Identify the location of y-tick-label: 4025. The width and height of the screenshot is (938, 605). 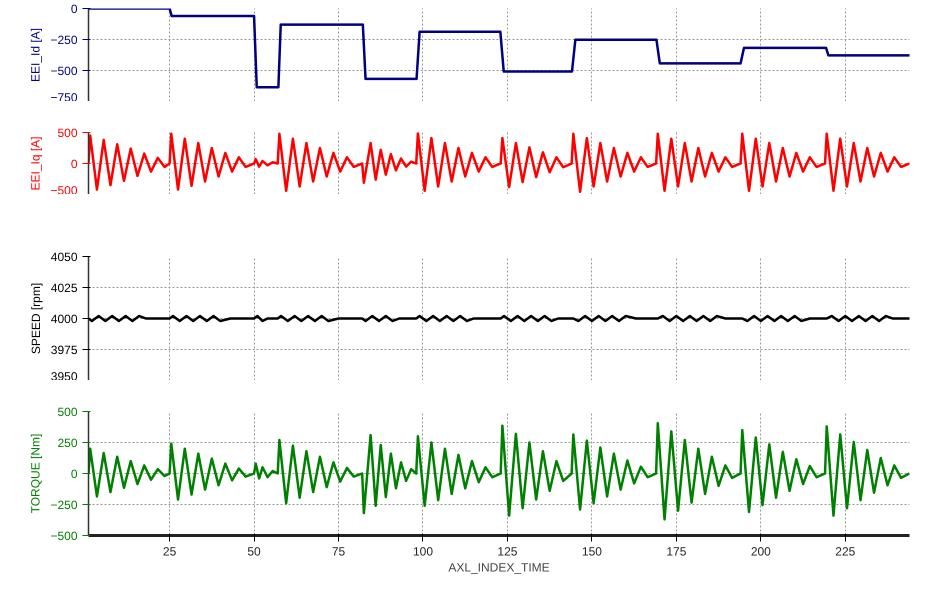
(64, 288).